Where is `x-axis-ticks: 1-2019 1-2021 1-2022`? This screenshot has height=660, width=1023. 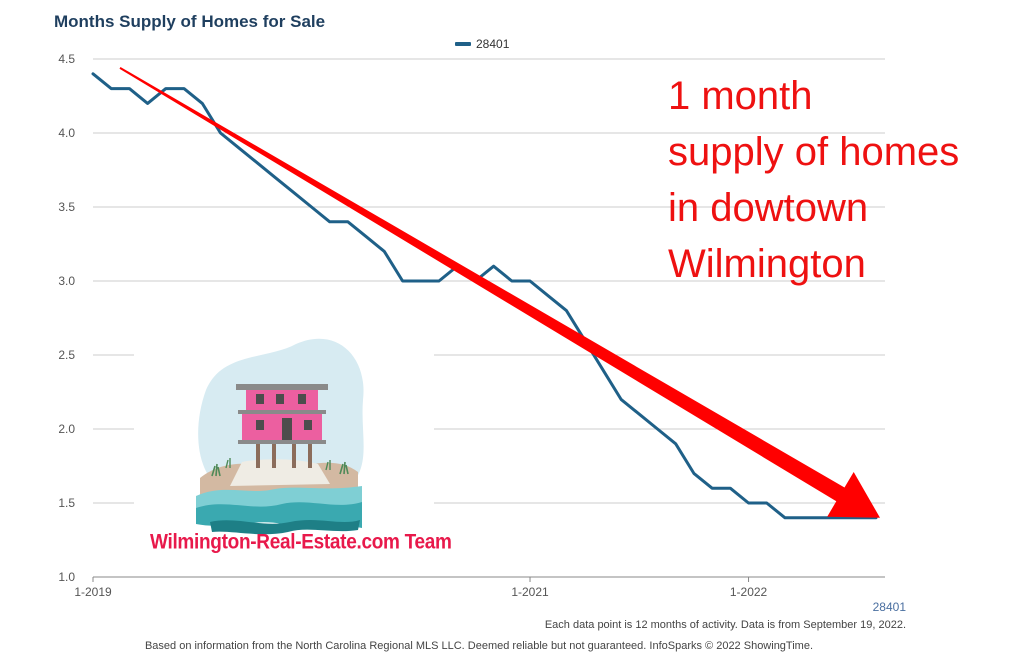 x-axis-ticks: 1-2019 1-2021 1-2022 is located at coordinates (421, 588).